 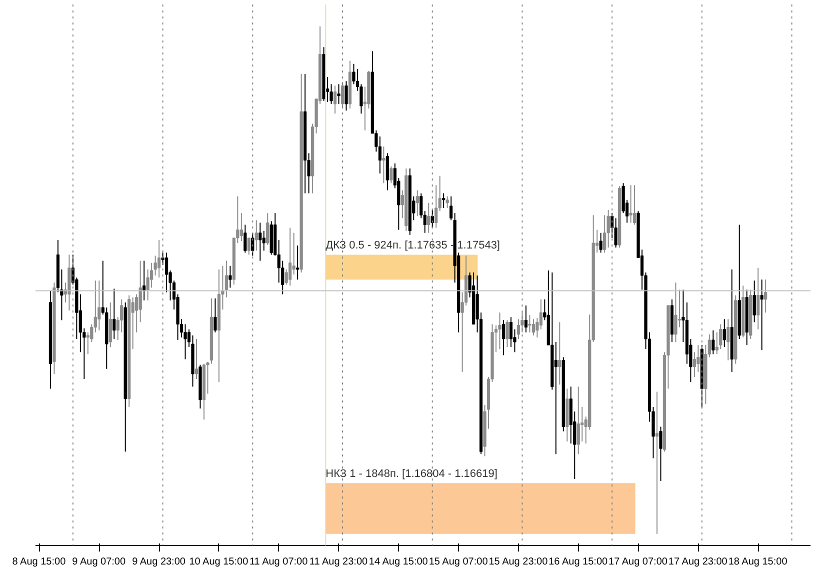 I want to click on x-tick-label: 14 Aug 15:00, so click(x=398, y=562).